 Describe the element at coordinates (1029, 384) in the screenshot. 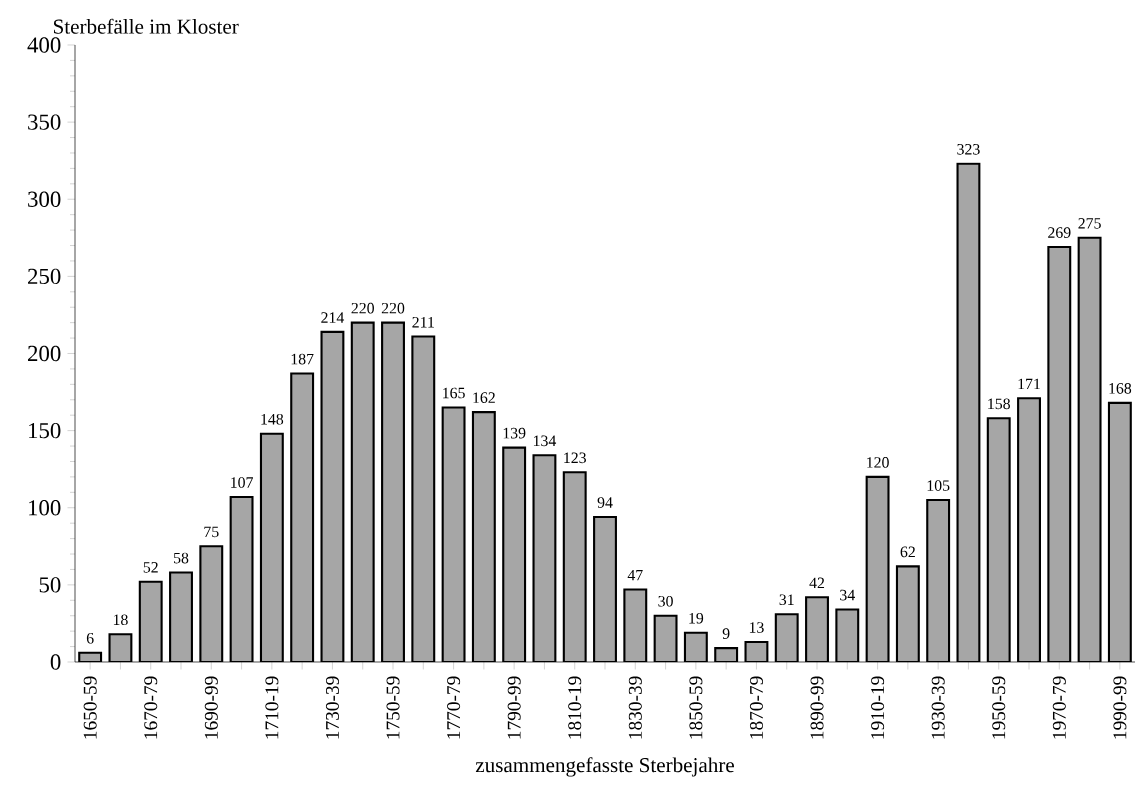

I see `data-label: 171` at that location.